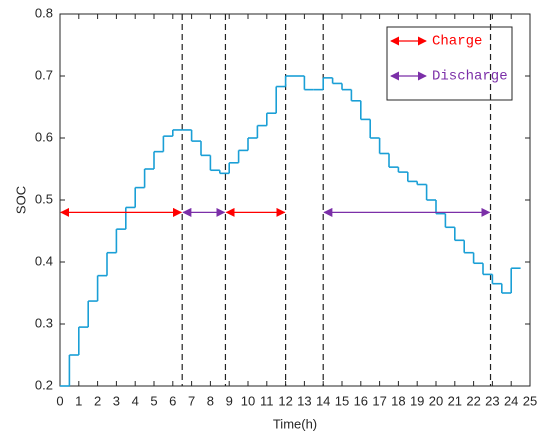  What do you see at coordinates (44, 260) in the screenshot?
I see `y-tick-label: 0.4` at bounding box center [44, 260].